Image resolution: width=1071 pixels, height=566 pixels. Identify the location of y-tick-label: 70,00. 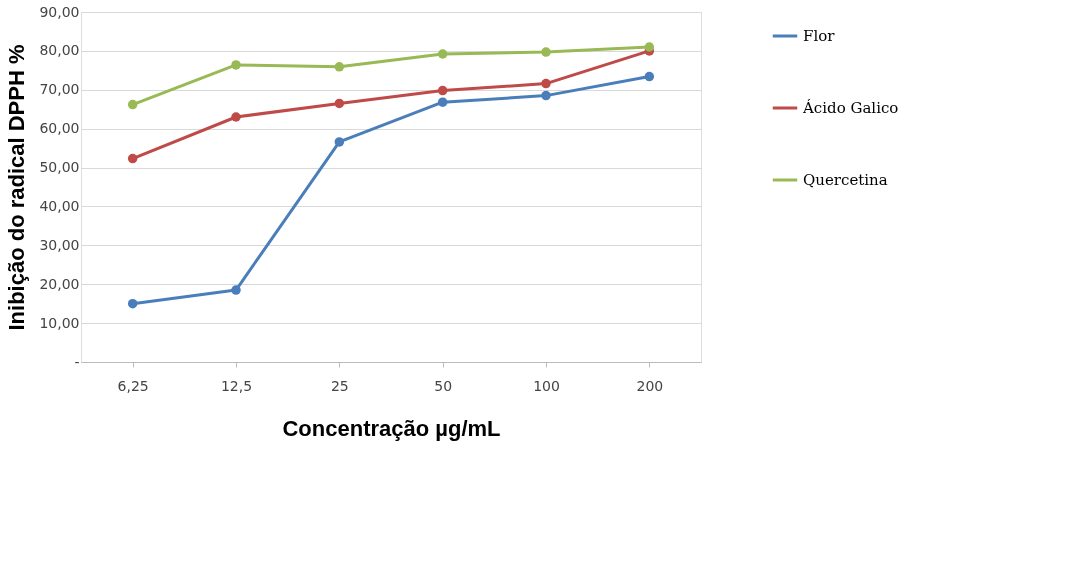
(59, 89).